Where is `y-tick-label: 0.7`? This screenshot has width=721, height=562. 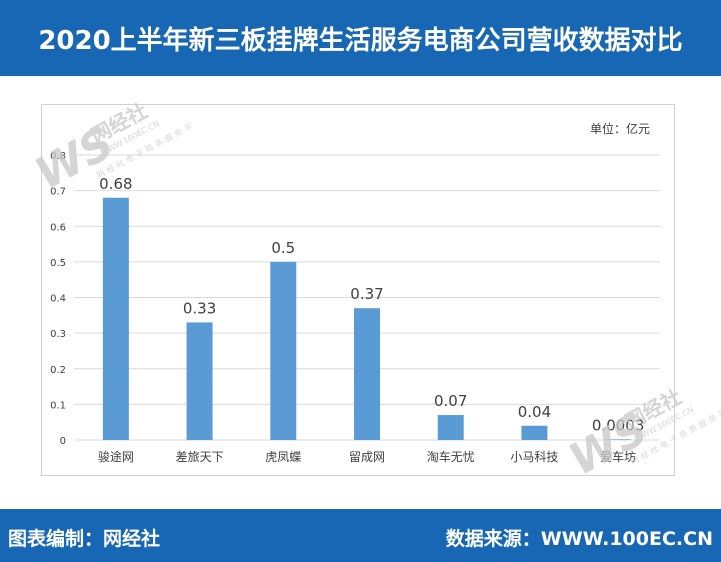 y-tick-label: 0.7 is located at coordinates (58, 192).